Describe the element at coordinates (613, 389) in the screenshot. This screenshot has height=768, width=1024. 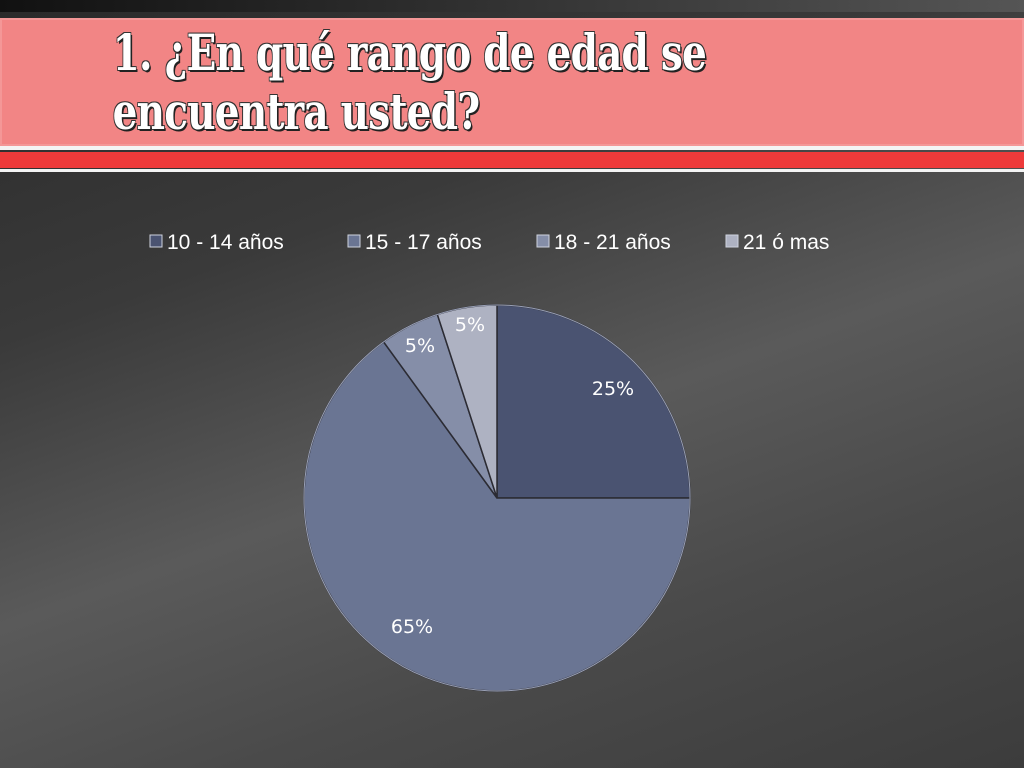
I see `data-label-1: 25%` at that location.